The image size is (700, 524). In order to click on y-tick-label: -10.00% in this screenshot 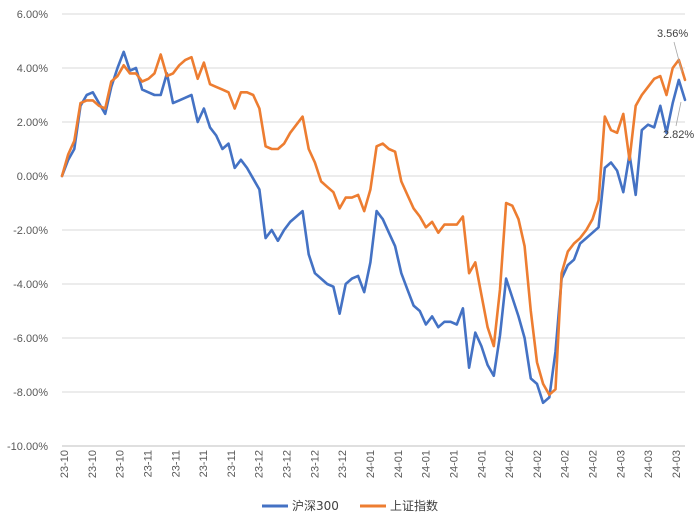, I will do `click(27, 447)`.